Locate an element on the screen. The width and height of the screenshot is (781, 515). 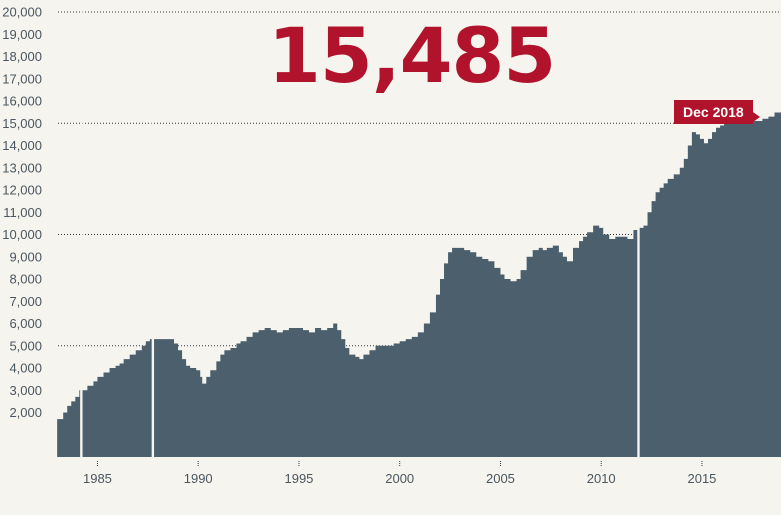
headline-value: 15,485 is located at coordinates (412, 55).